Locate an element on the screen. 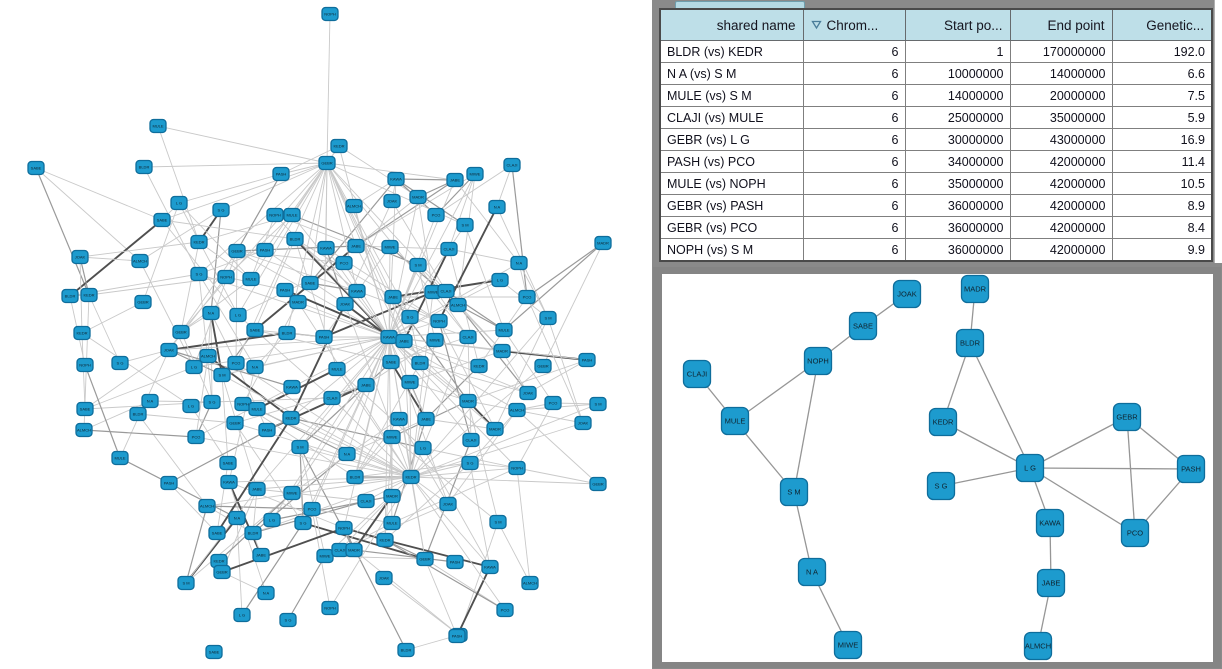 The image size is (1222, 669). table-cell: 10000000 is located at coordinates (957, 73).